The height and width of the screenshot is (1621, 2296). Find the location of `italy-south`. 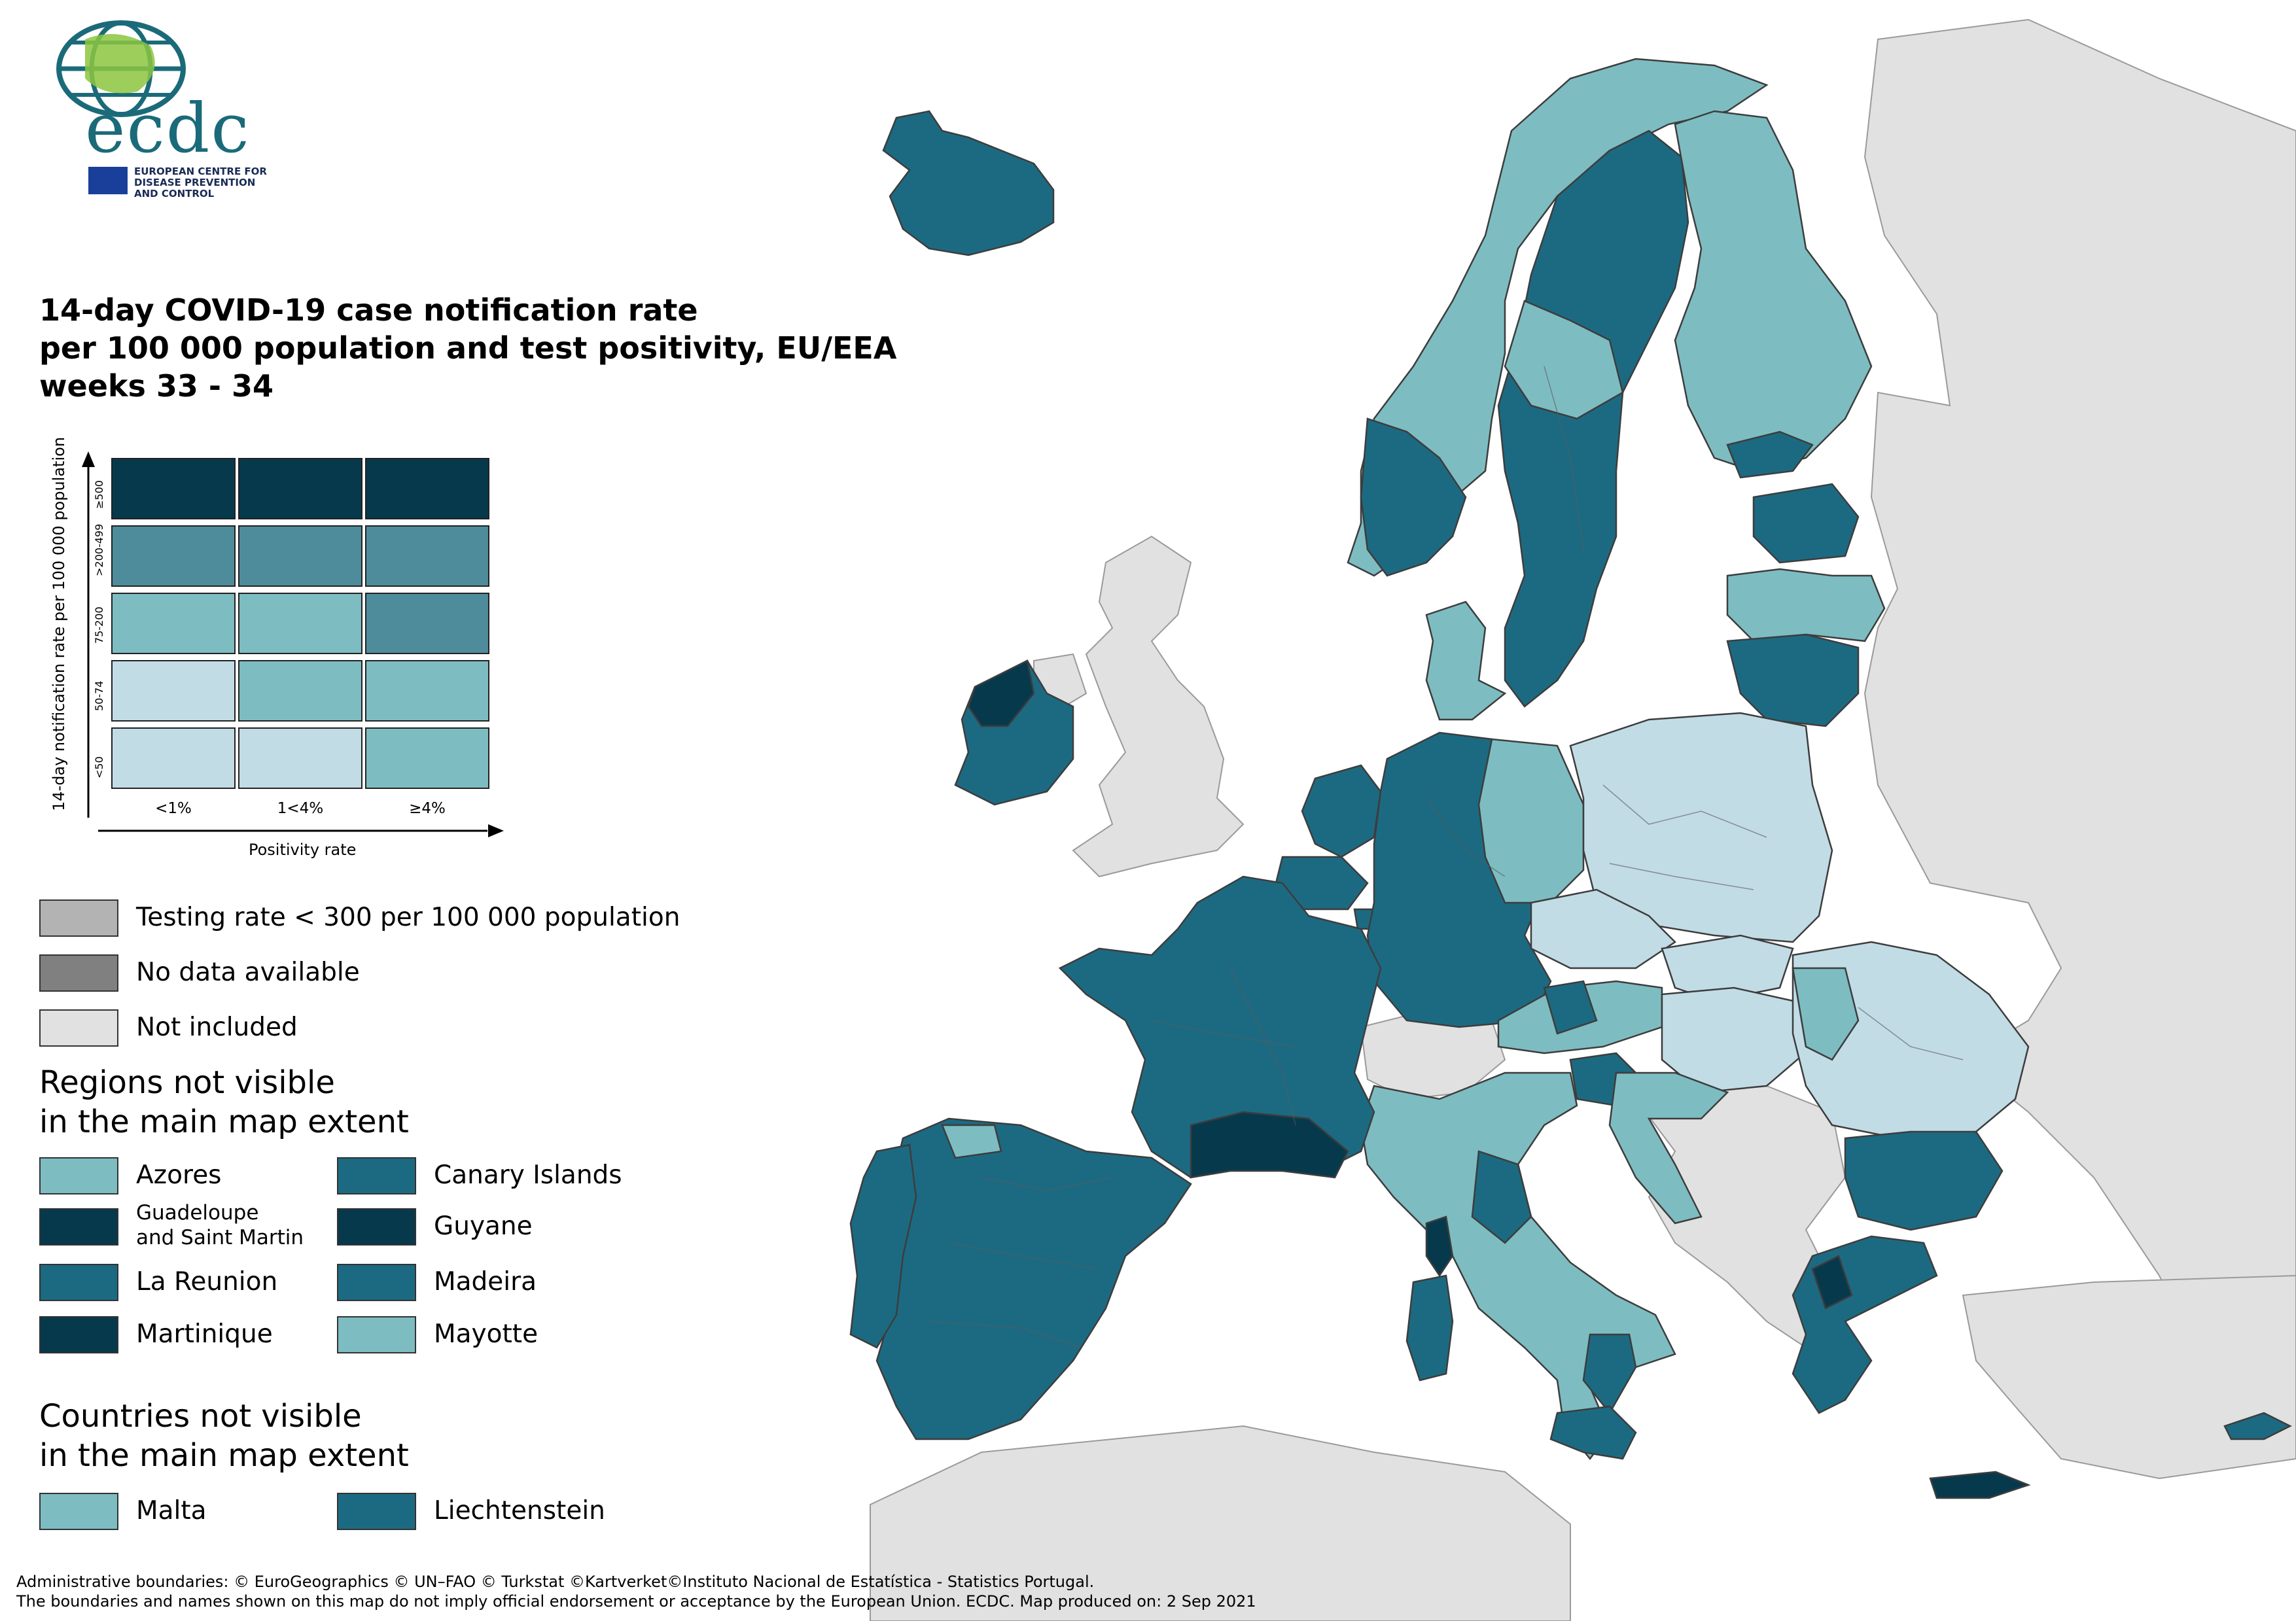

italy-south is located at coordinates (1609, 1374).